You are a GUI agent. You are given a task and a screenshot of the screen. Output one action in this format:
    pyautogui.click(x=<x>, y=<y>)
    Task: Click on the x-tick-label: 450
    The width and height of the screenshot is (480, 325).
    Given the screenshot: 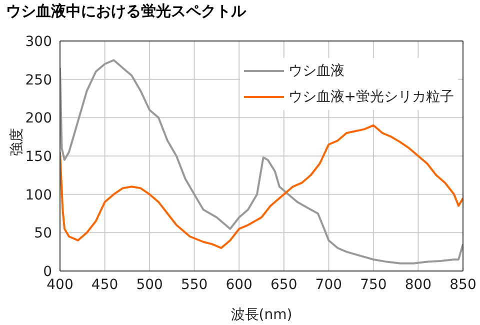 What is the action you would take?
    pyautogui.click(x=104, y=284)
    